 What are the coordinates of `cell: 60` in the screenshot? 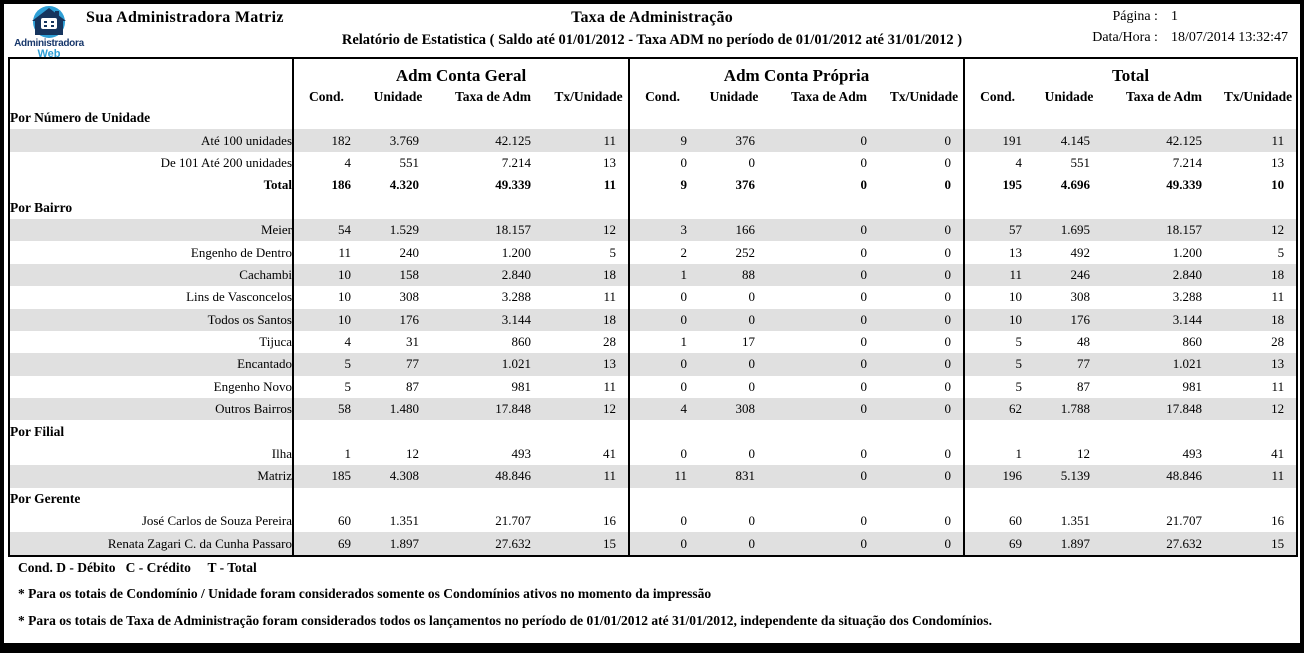 It's located at (325, 521).